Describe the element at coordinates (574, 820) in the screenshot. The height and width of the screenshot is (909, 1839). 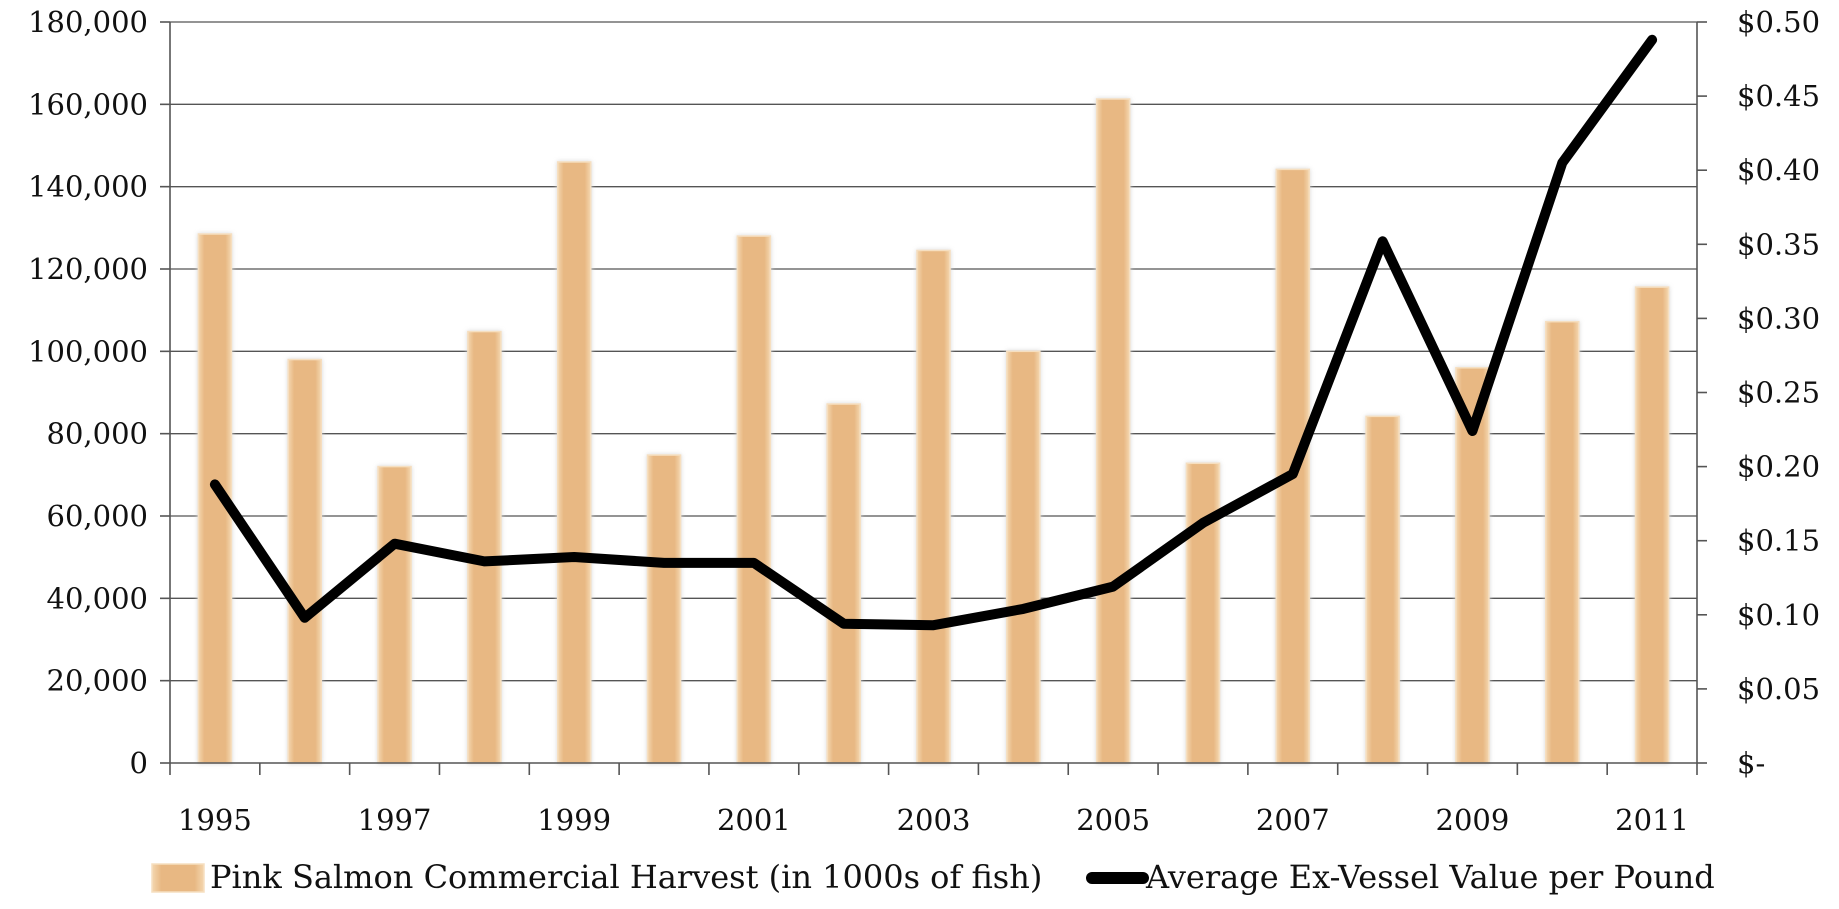
I see `x-tick-label: 1999` at that location.